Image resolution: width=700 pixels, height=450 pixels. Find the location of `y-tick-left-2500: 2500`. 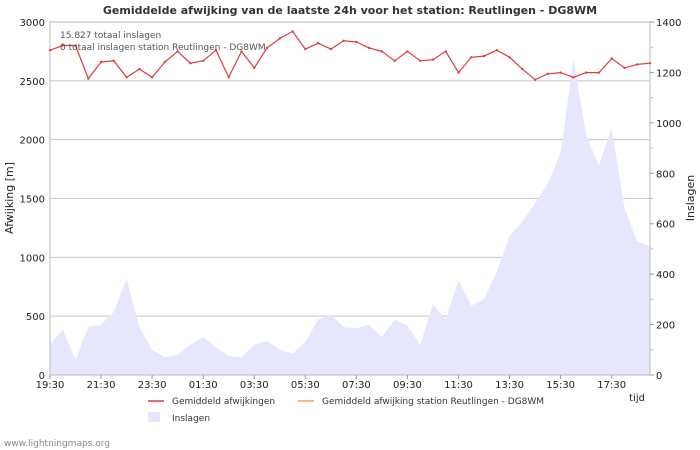

y-tick-left-2500: 2500 is located at coordinates (32, 82).